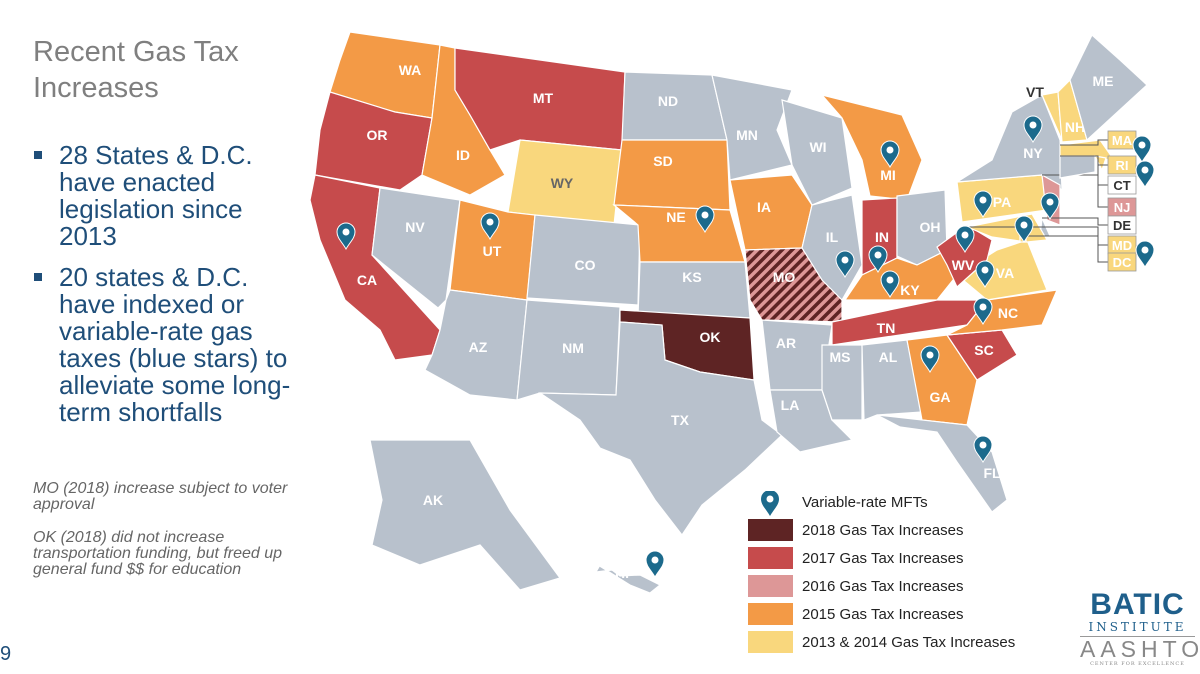 Image resolution: width=1200 pixels, height=674 pixels. Describe the element at coordinates (1008, 313) in the screenshot. I see `state-label: NC` at that location.